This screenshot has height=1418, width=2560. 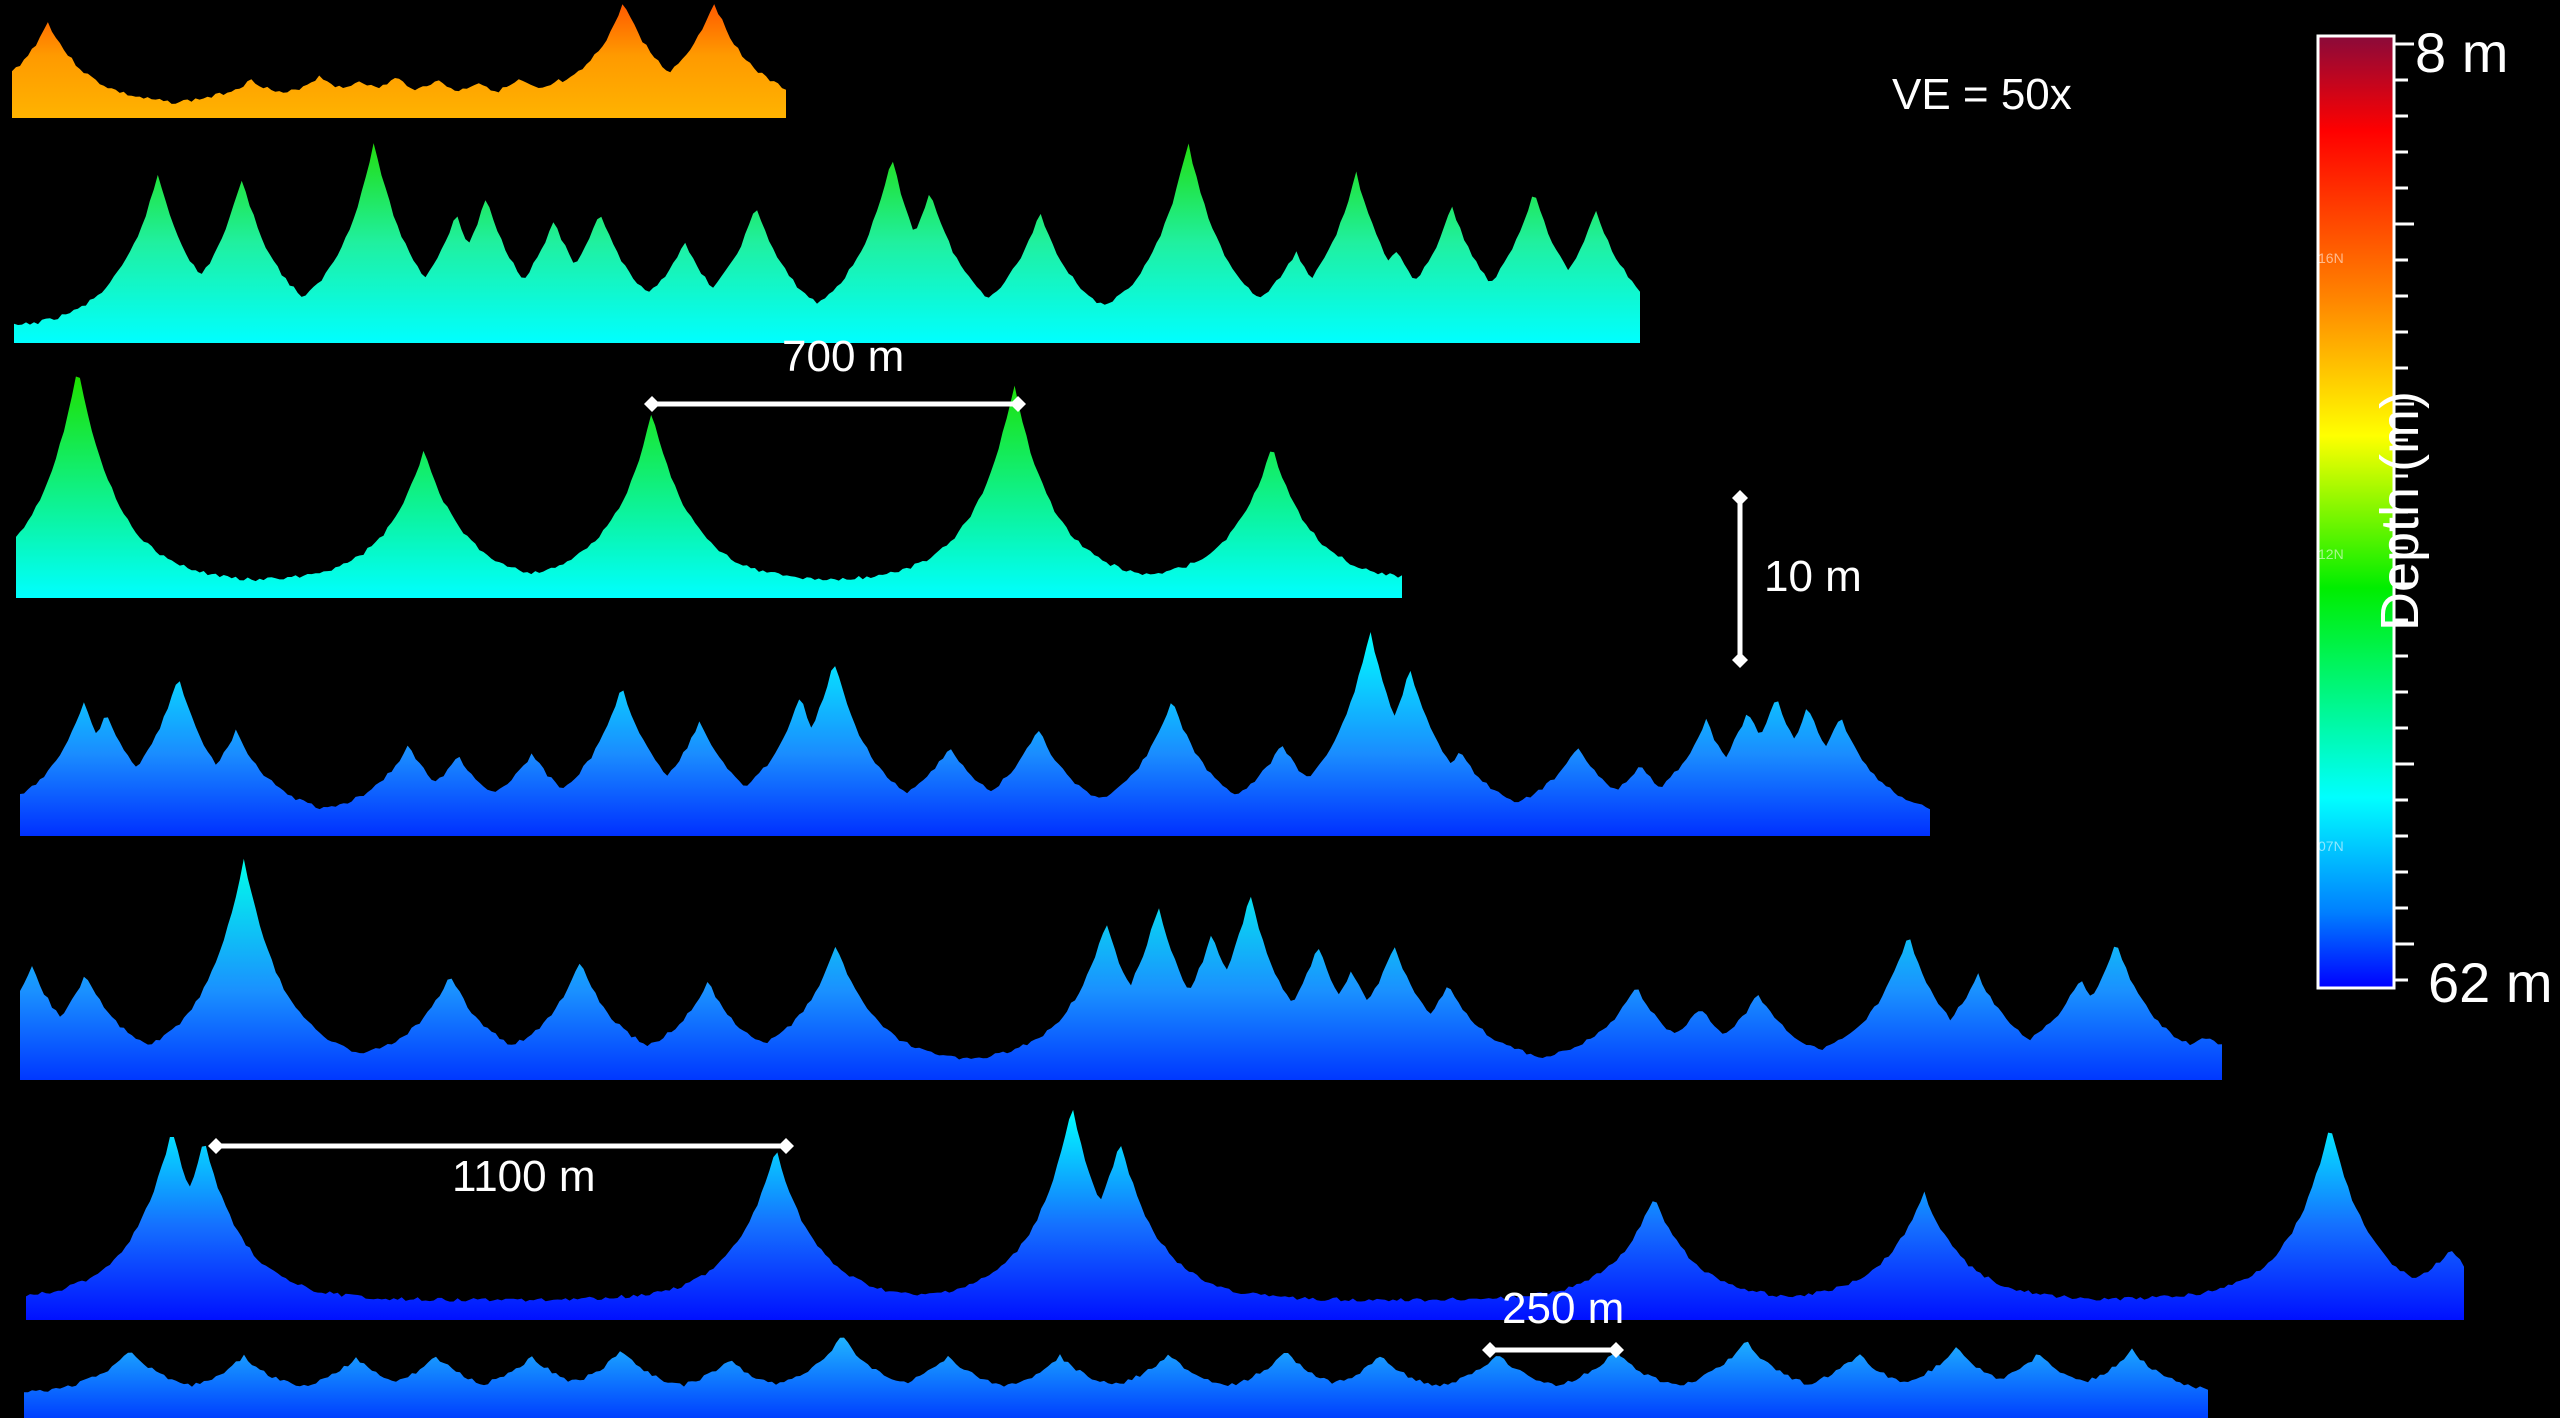 What do you see at coordinates (2356, 512) in the screenshot?
I see `colorbar-gradient` at bounding box center [2356, 512].